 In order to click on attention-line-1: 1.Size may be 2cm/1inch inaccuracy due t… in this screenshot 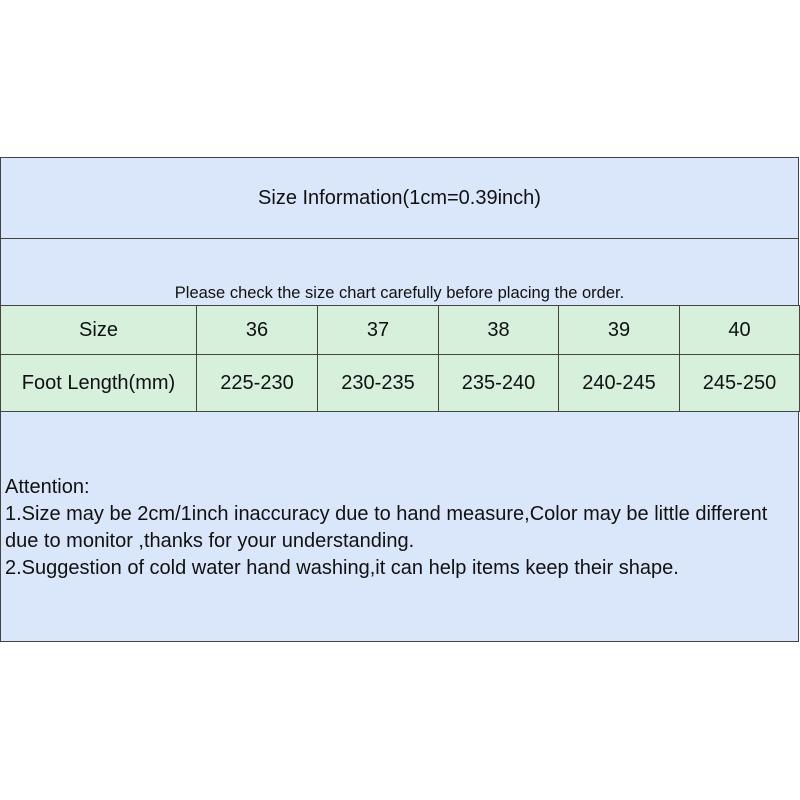, I will do `click(389, 527)`.